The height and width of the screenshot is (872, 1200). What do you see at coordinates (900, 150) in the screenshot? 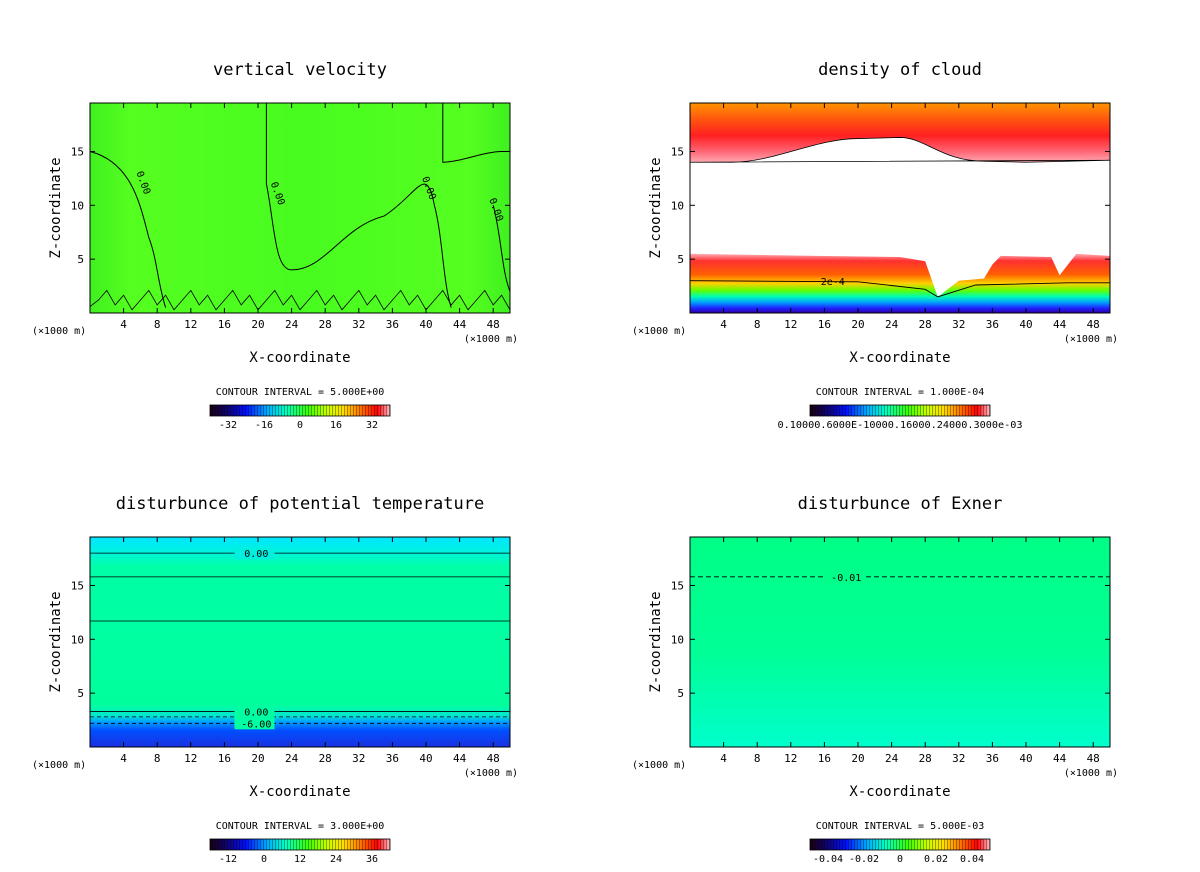
I see `upper-cloud-contour` at bounding box center [900, 150].